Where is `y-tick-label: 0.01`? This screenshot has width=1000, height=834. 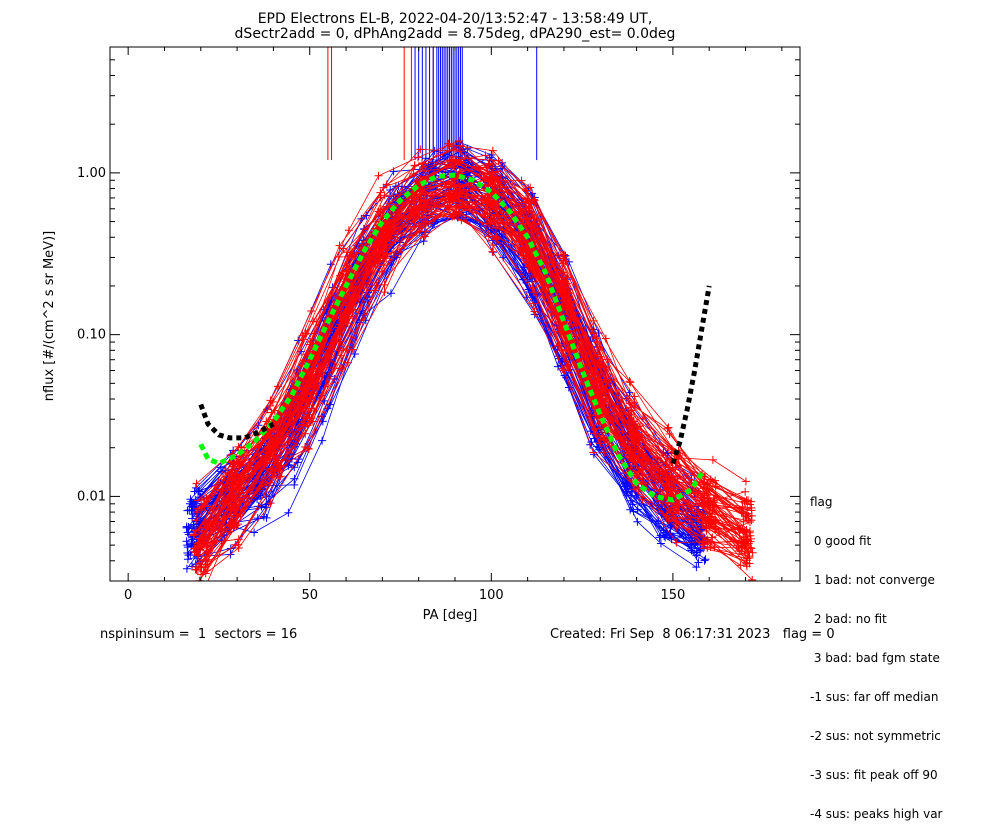
y-tick-label: 0.01 is located at coordinates (91, 496).